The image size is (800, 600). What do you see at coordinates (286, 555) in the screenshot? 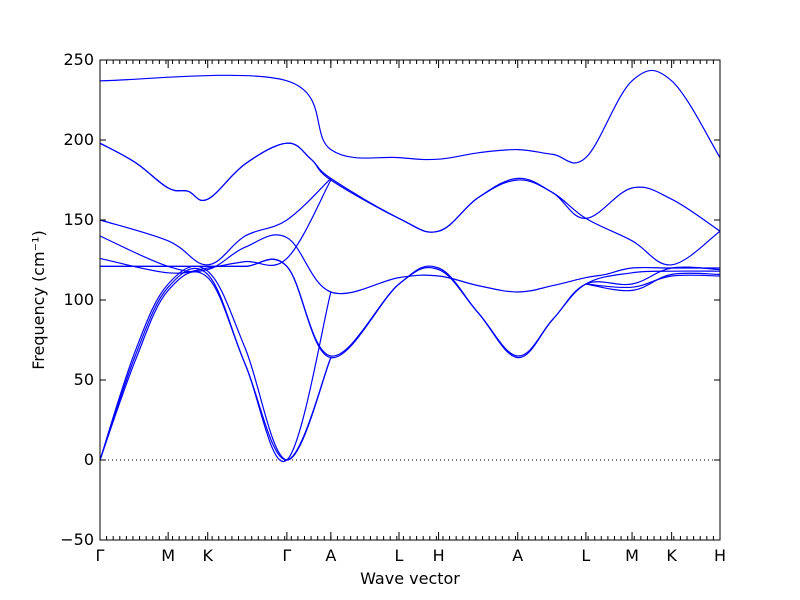
I see `x-tick-label-4: Γ` at bounding box center [286, 555].